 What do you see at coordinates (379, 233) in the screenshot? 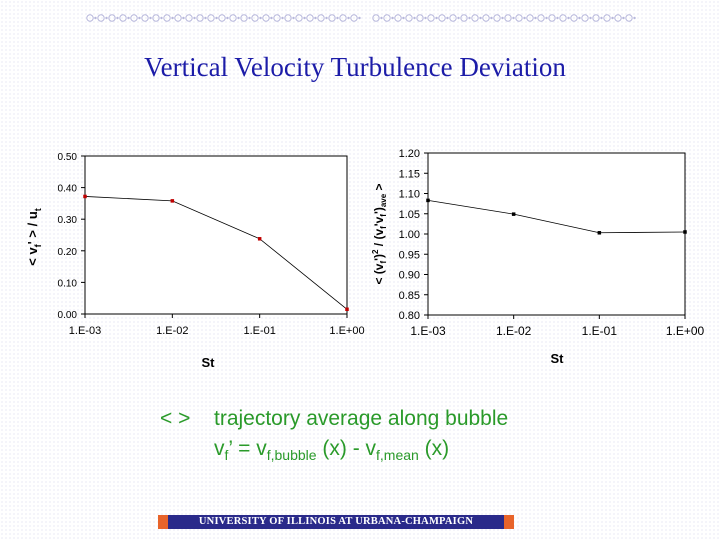
I see `svg-text: < (vf')2 / (vf'vf')ave >` at bounding box center [379, 233].